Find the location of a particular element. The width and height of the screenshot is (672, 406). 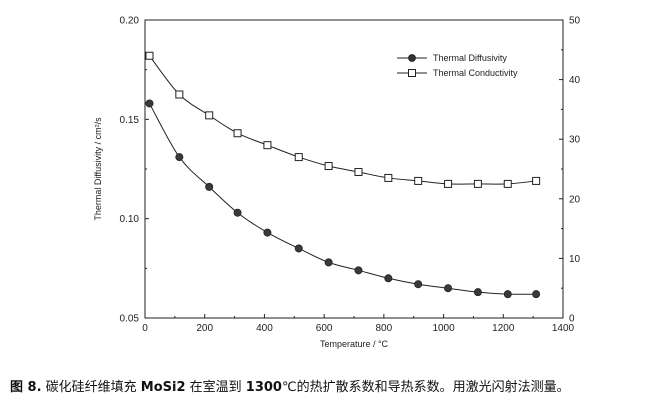

caption-material: MoSi2 is located at coordinates (163, 387).